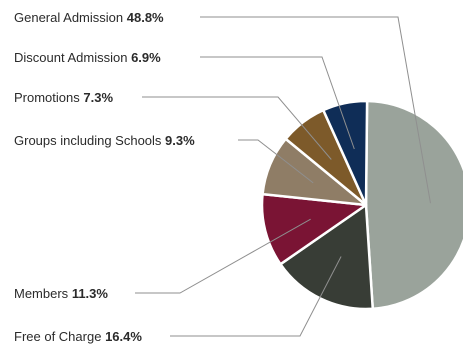  I want to click on pie-slice-discount-admission, so click(345, 153).